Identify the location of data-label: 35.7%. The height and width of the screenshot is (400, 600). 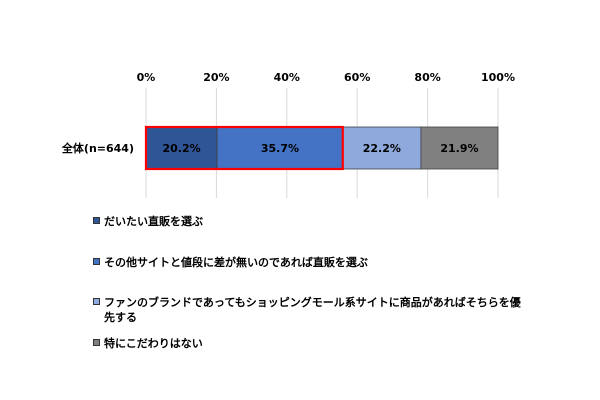
(280, 148).